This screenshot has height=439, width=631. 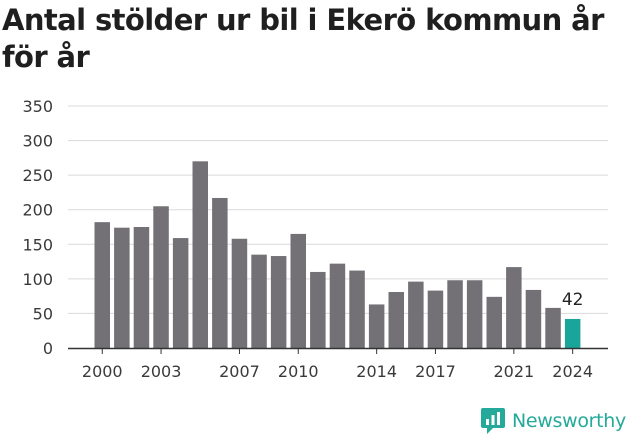 What do you see at coordinates (455, 314) in the screenshot?
I see `bar-2018` at bounding box center [455, 314].